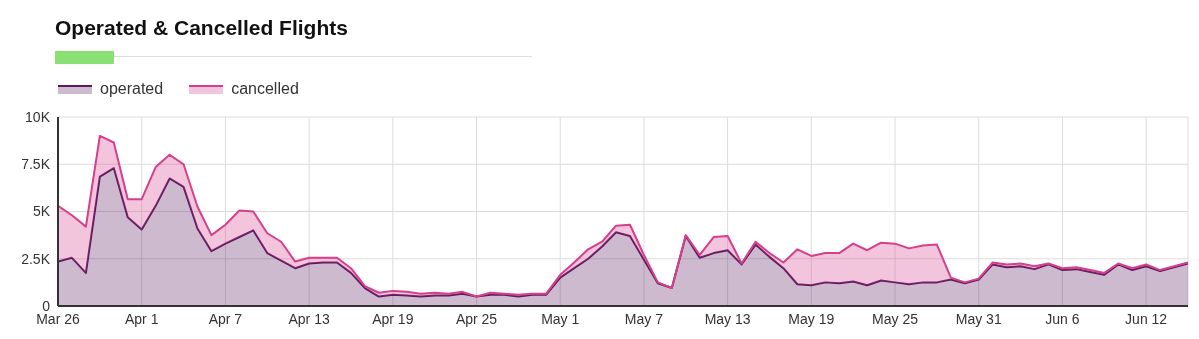  Describe the element at coordinates (811, 318) in the screenshot. I see `x-tick-label: May 19` at that location.